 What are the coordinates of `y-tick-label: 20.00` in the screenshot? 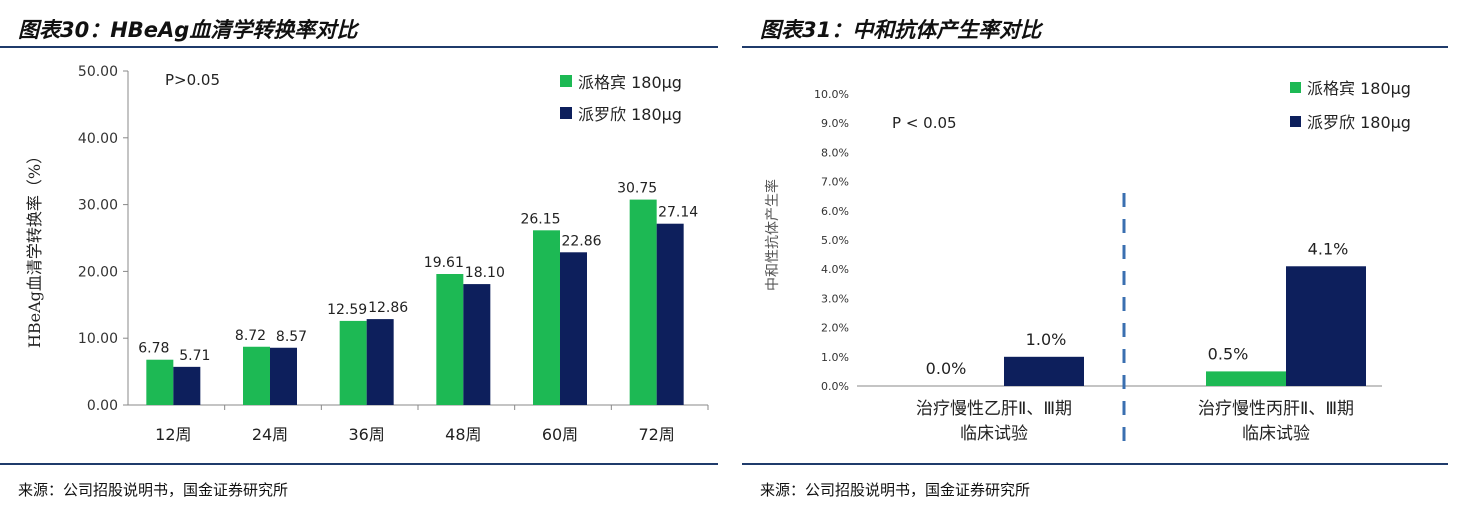 It's located at (98, 272).